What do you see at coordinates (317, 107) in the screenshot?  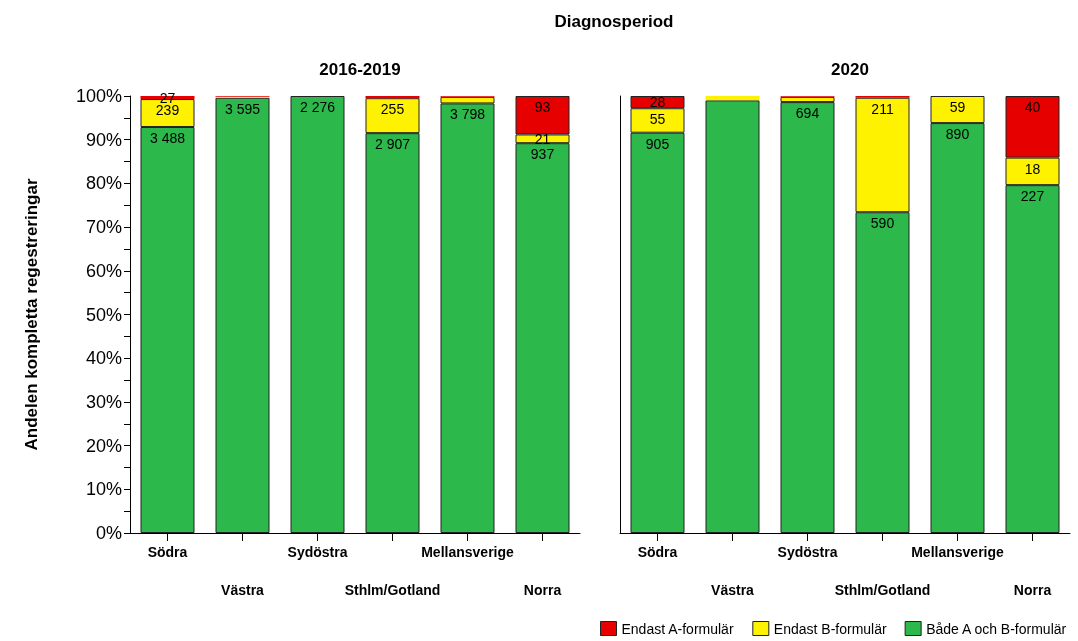 I see `annotation: 2 276` at bounding box center [317, 107].